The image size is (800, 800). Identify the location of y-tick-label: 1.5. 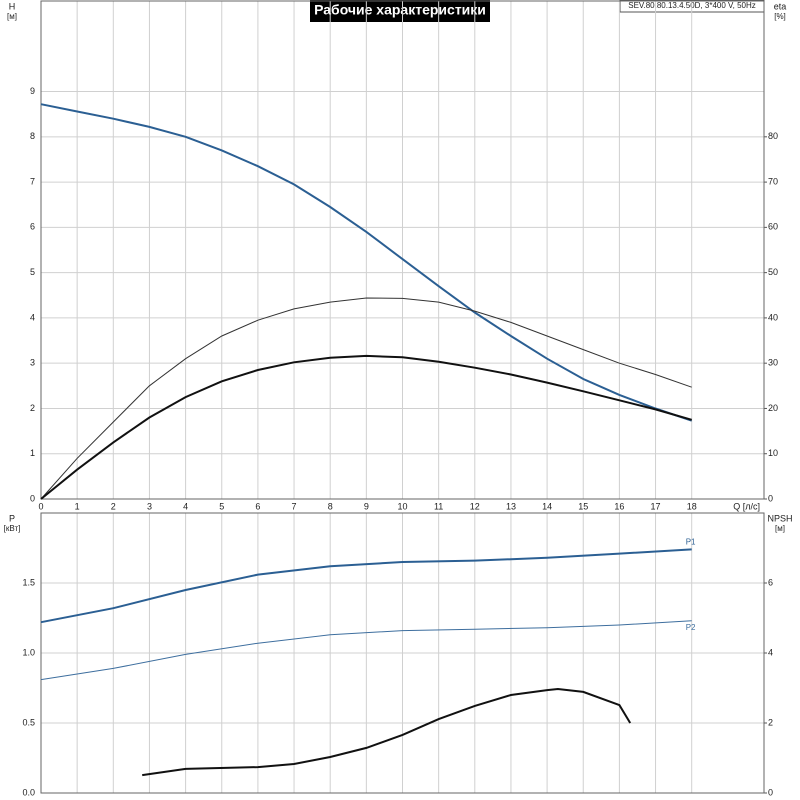
(28, 582).